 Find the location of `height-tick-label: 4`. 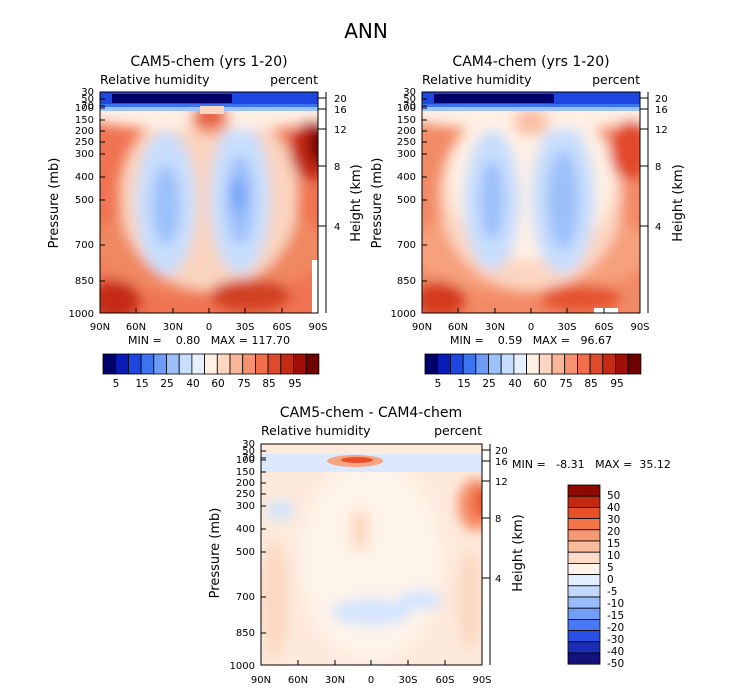

height-tick-label: 4 is located at coordinates (498, 579).